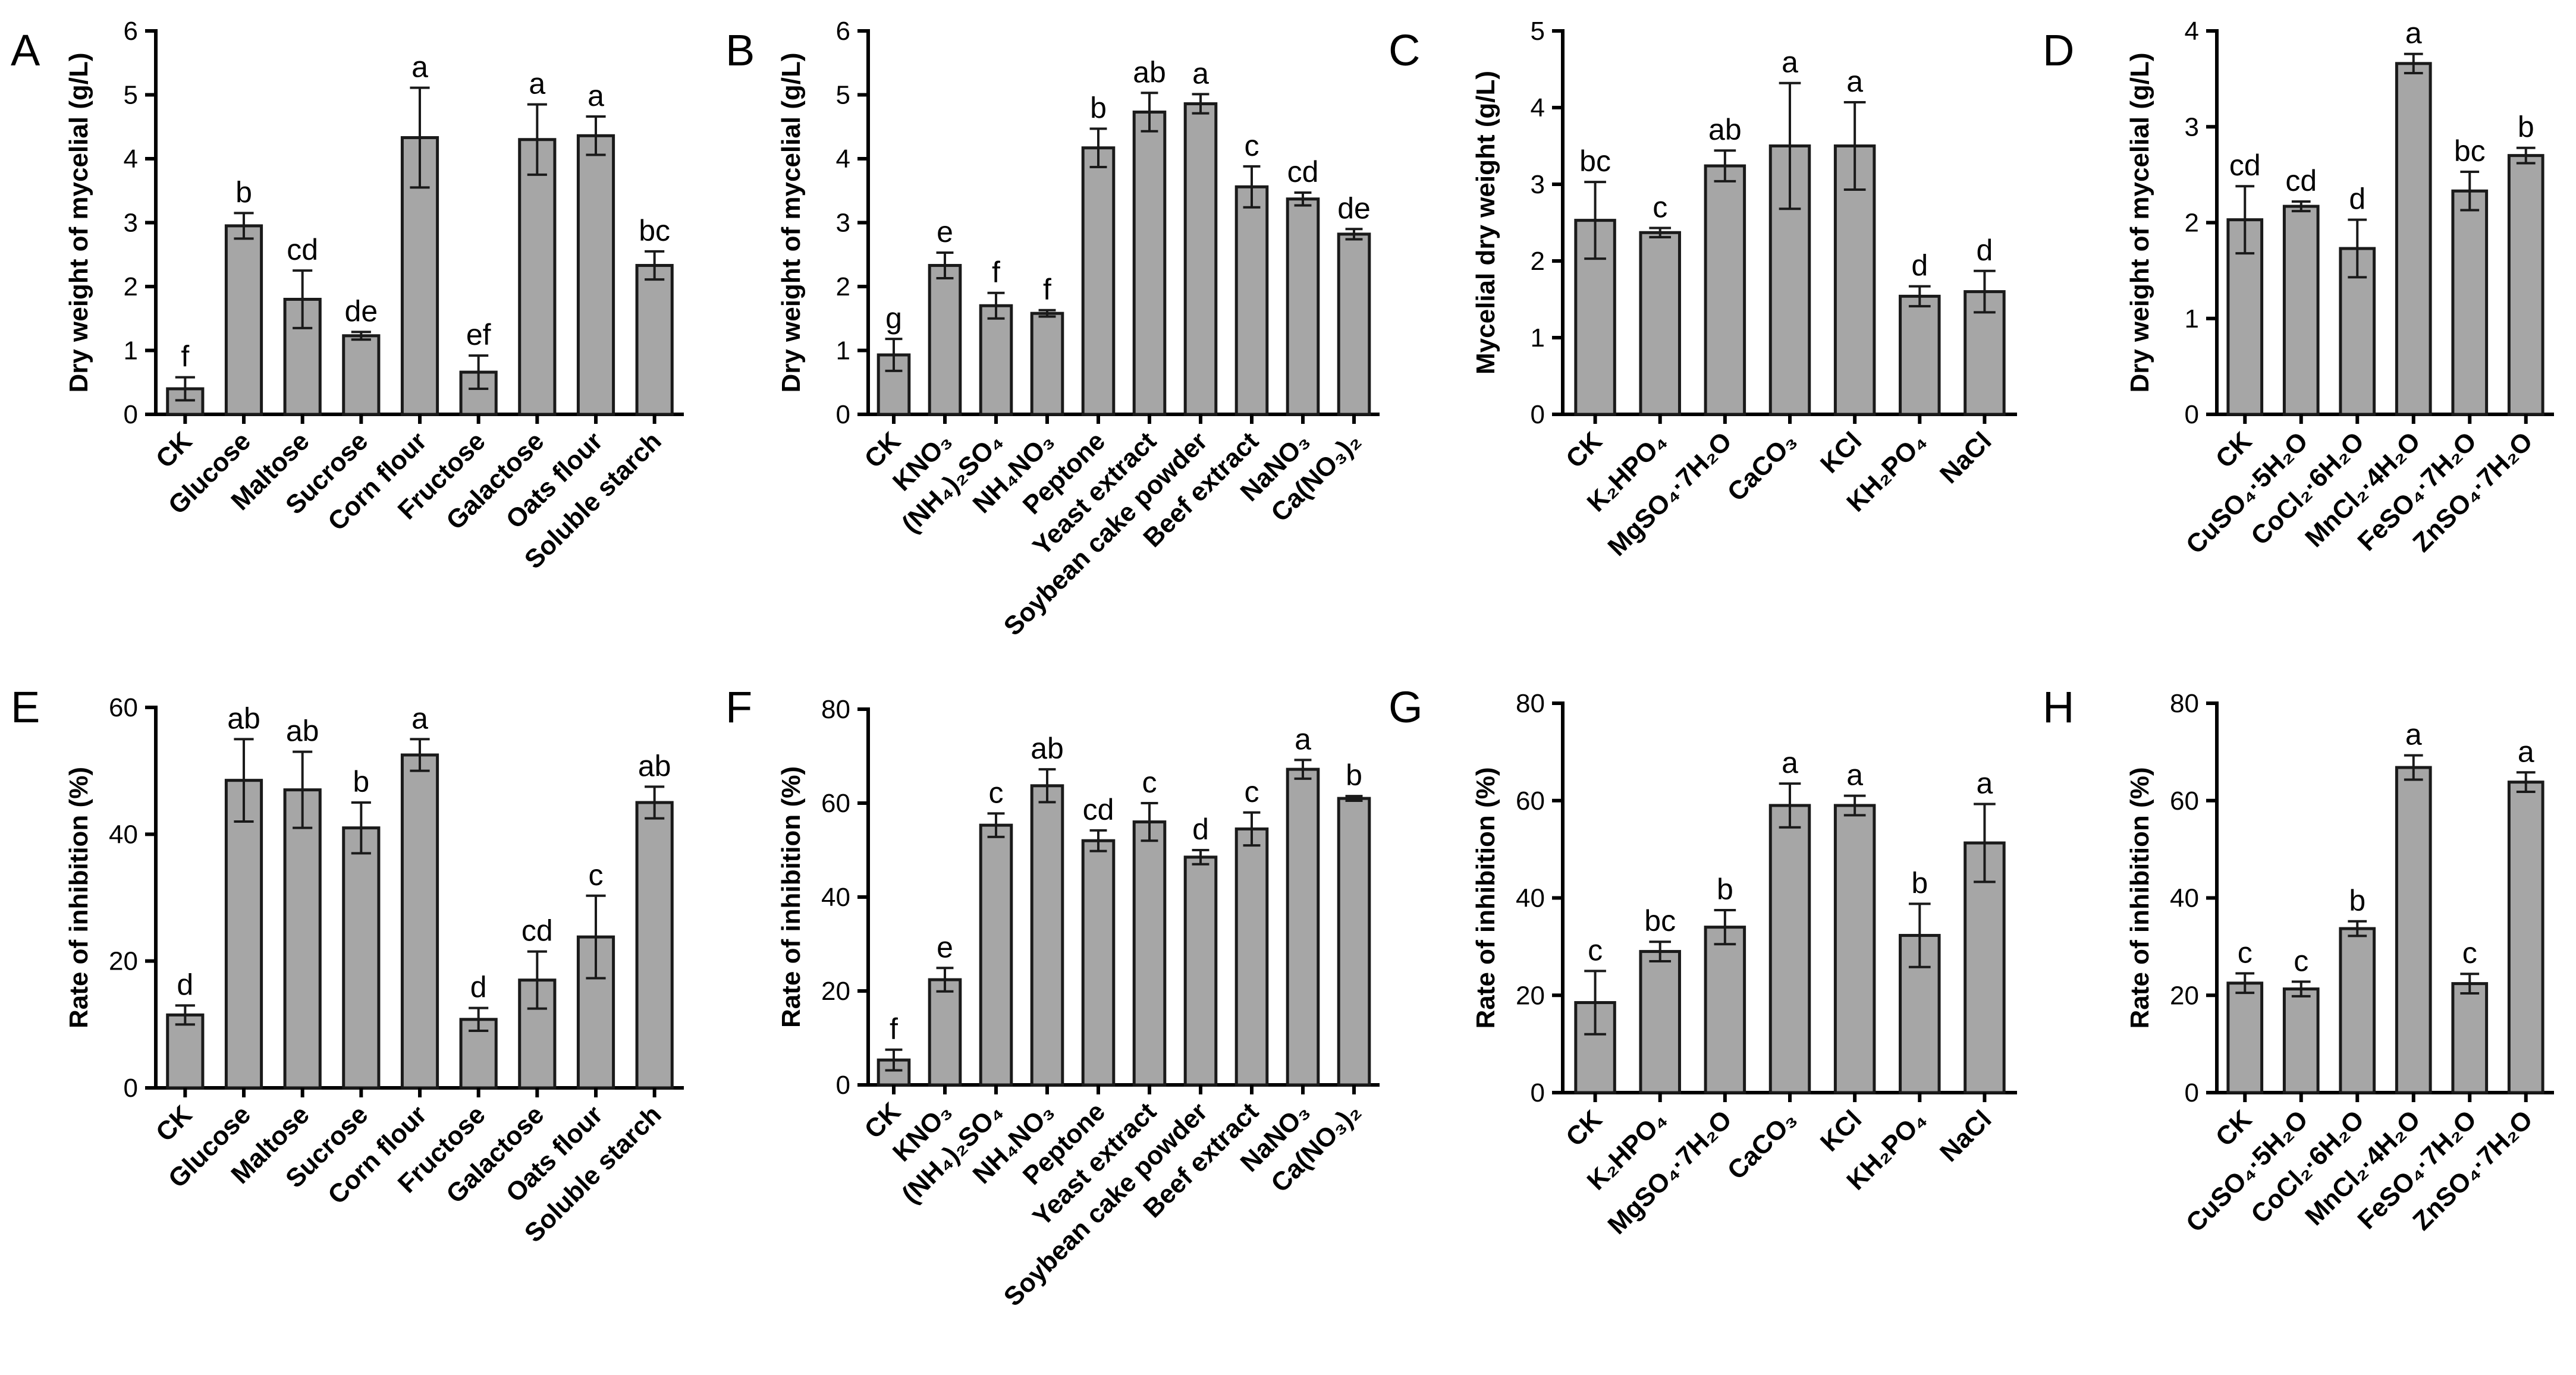 Image resolution: width=2576 pixels, height=1375 pixels. I want to click on y-tick-label: 40, so click(835, 897).